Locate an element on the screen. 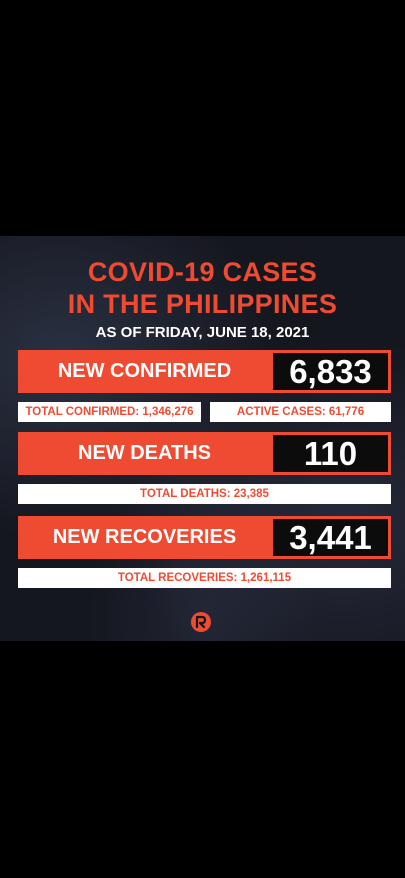  new-confirmed-band: NEW CONFIRMED 6,833 is located at coordinates (204, 371).